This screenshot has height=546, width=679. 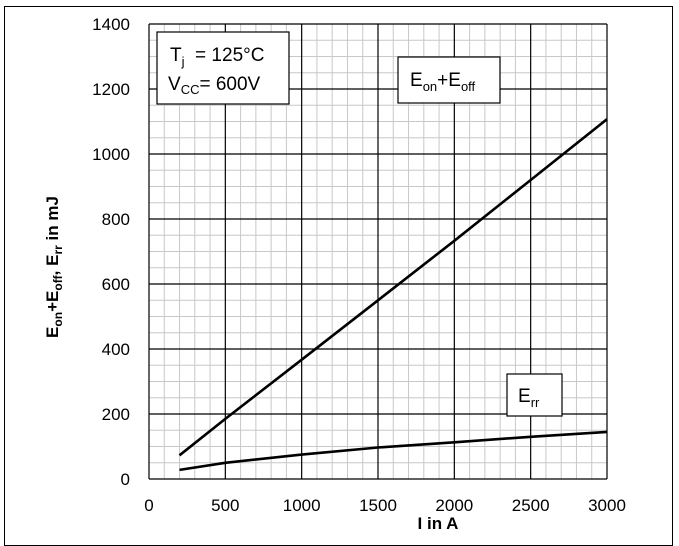 I want to click on x-tick-label: 1500, so click(x=378, y=505).